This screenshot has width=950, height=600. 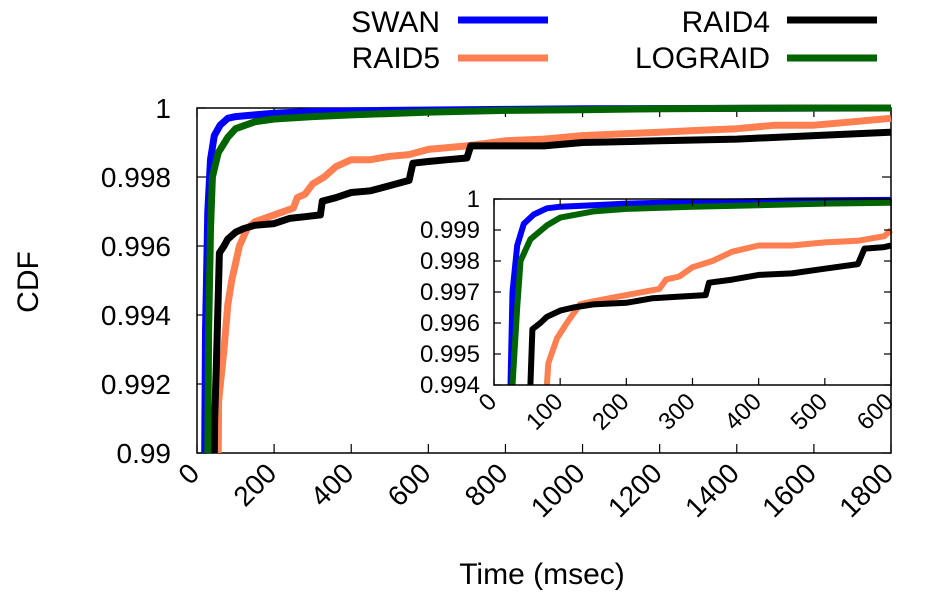 I want to click on main-x-tick-label: 200, so click(x=254, y=484).